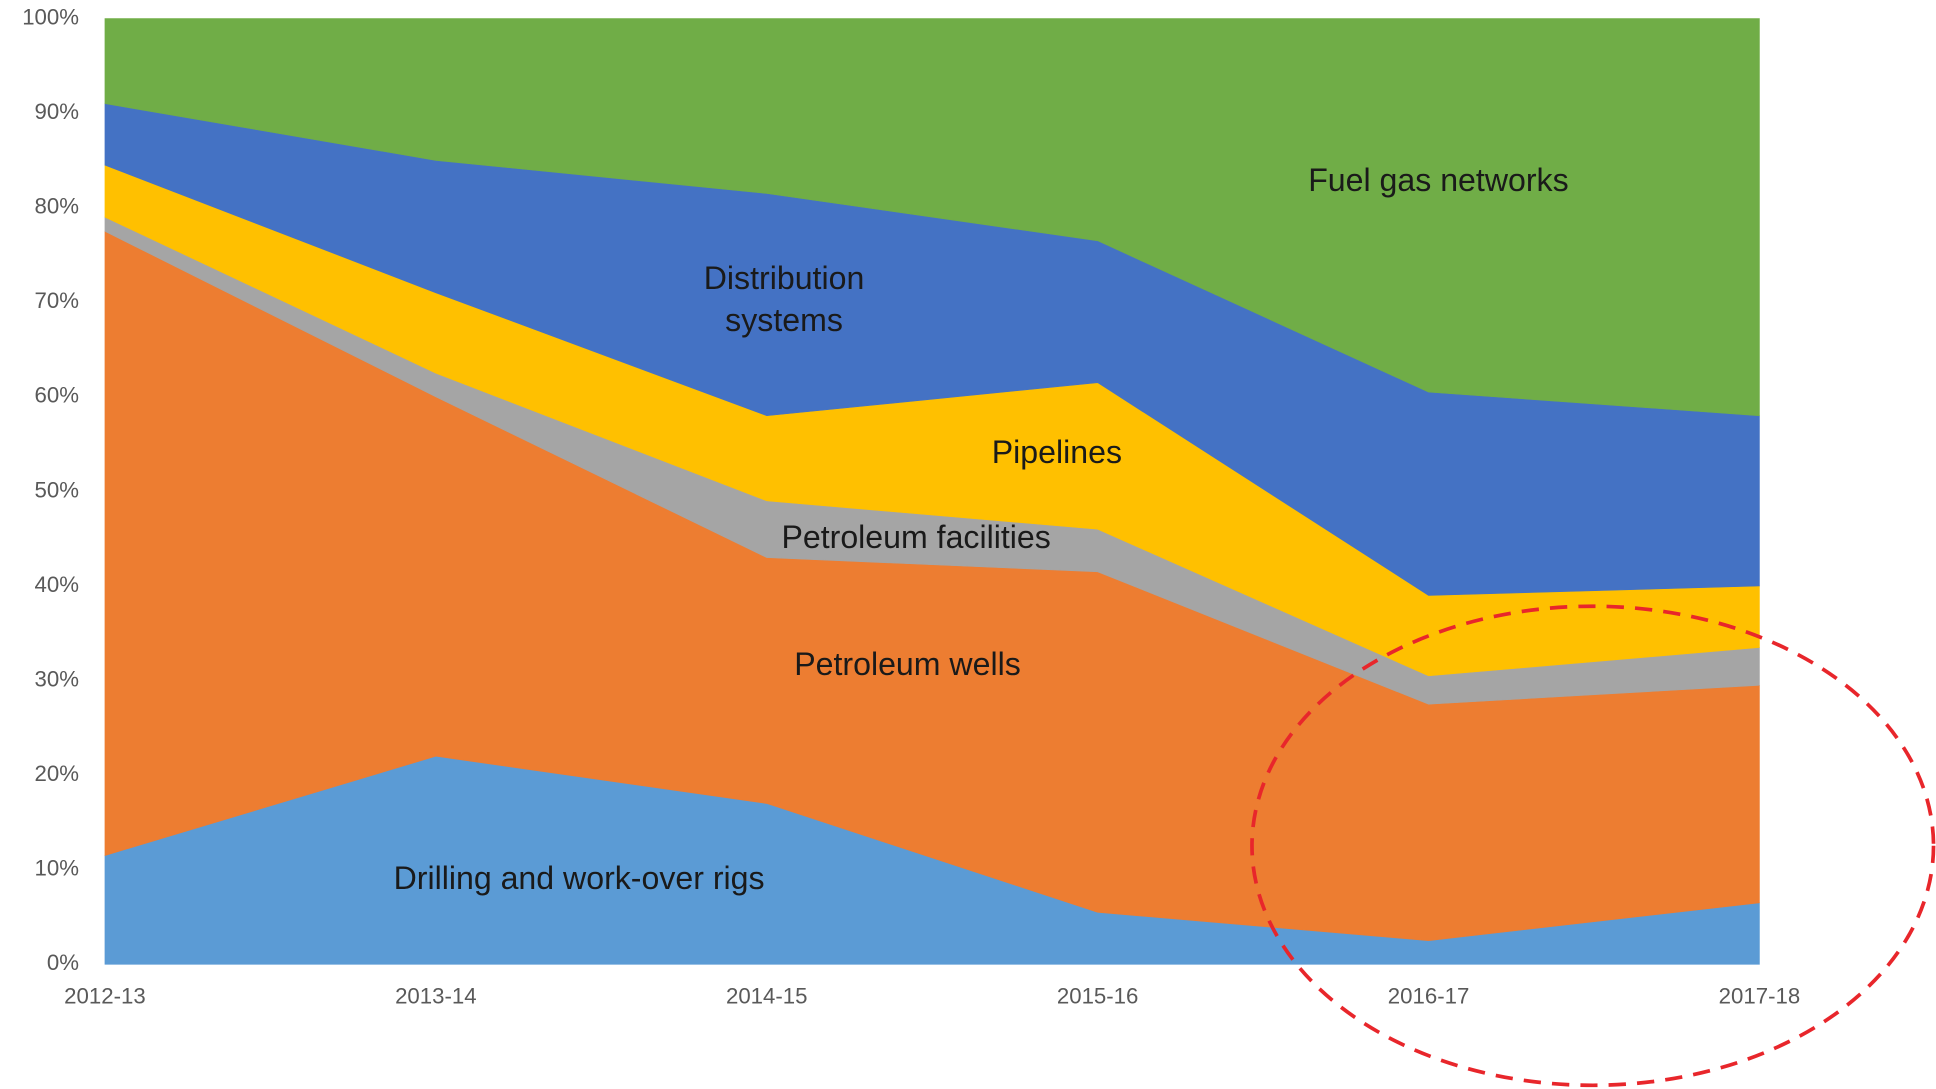 The image size is (1936, 1089). What do you see at coordinates (1057, 452) in the screenshot?
I see `series-label: Pipelines` at bounding box center [1057, 452].